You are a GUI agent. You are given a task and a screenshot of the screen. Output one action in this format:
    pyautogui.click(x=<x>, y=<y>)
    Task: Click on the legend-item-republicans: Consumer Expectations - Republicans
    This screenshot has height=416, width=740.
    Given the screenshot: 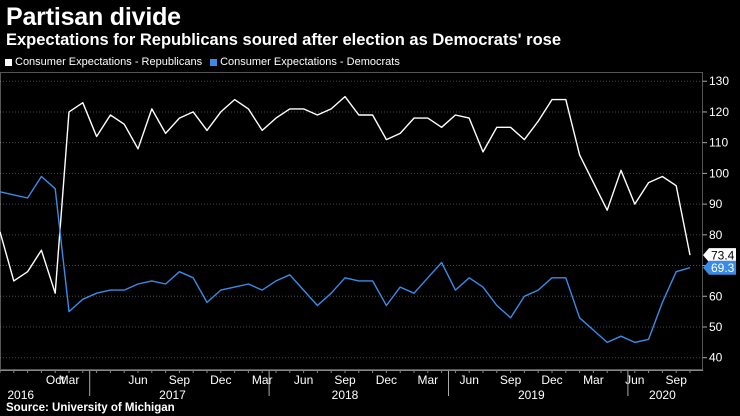 What is the action you would take?
    pyautogui.click(x=103, y=62)
    